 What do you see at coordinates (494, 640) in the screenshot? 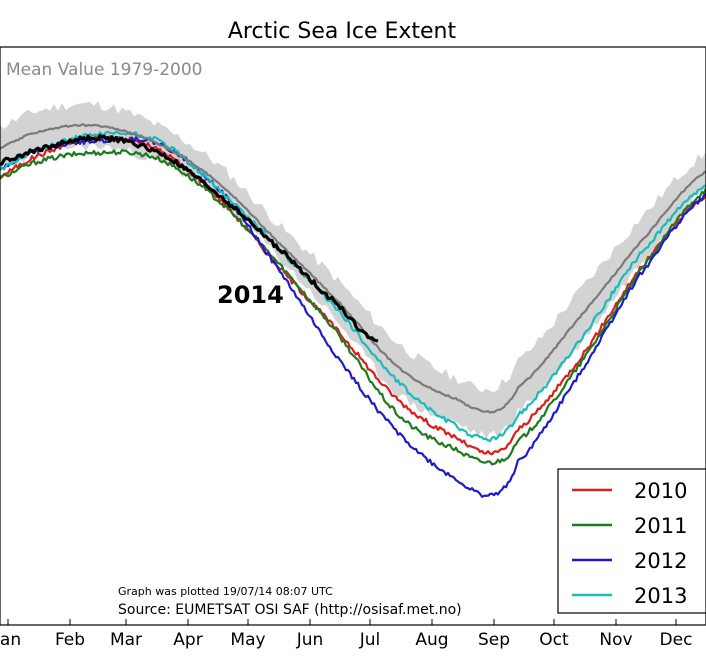
I see `x-tick-label-sep: Sep` at bounding box center [494, 640].